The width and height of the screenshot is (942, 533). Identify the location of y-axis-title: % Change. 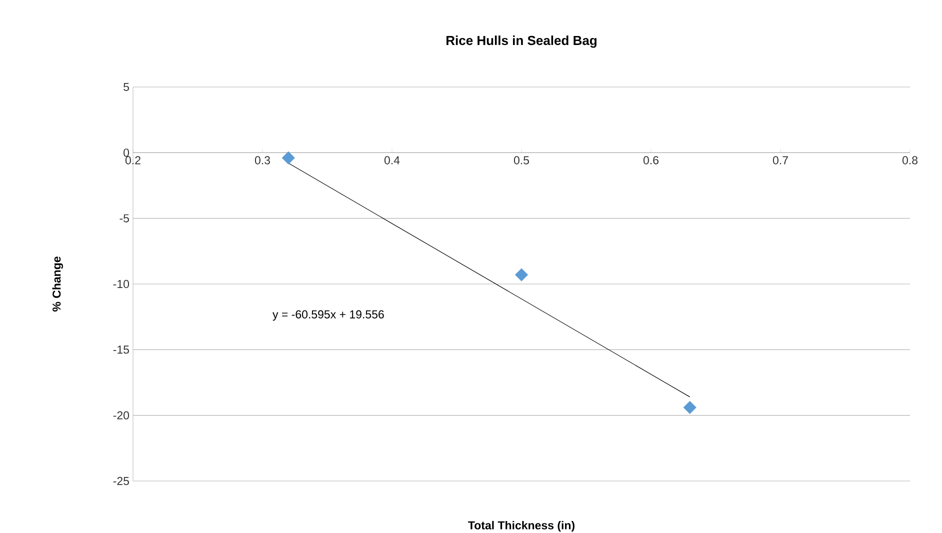
(58, 284).